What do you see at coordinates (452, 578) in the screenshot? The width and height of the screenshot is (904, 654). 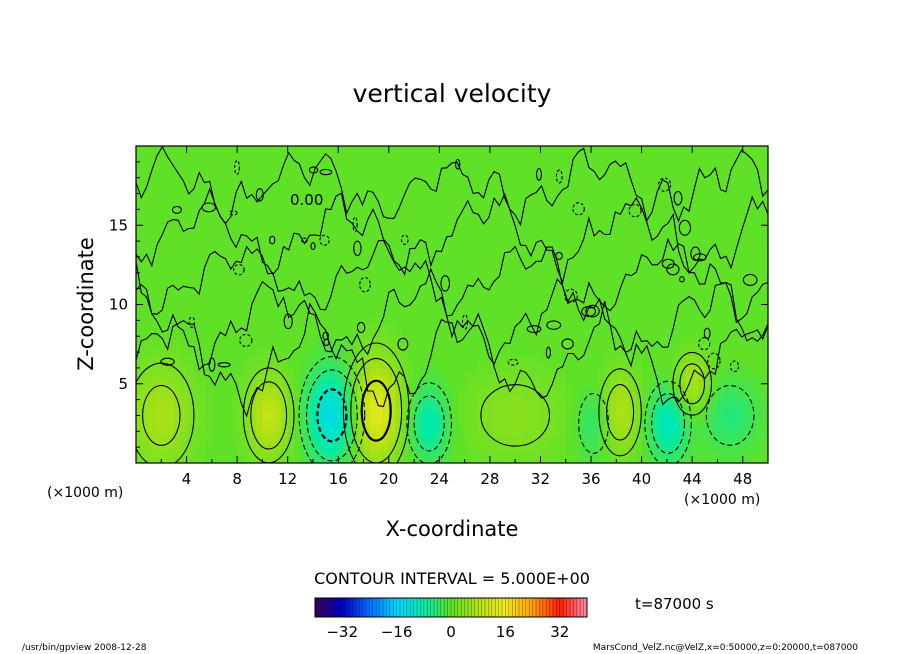 I see `contour-interval-text: CONTOUR INTERVAL = 5.000E+00` at bounding box center [452, 578].